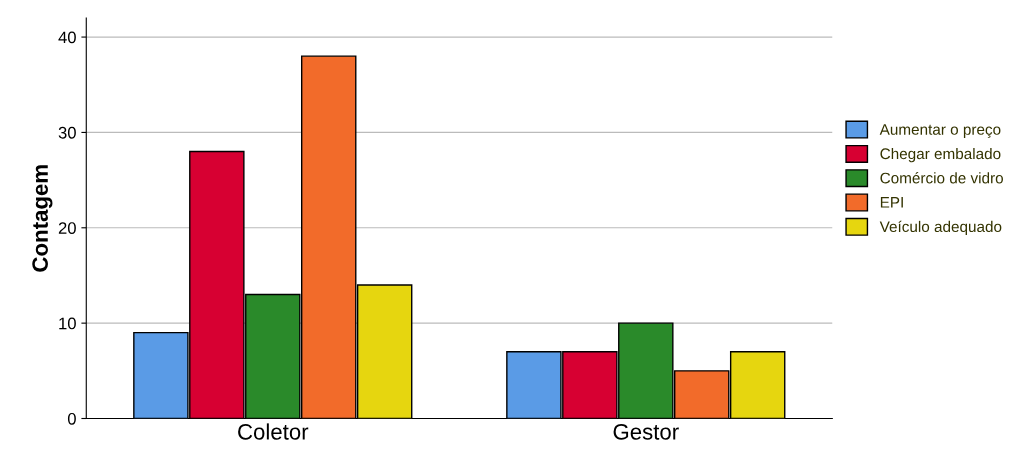 Image resolution: width=1015 pixels, height=450 pixels. Describe the element at coordinates (71, 418) in the screenshot. I see `y-tick-label: 0` at that location.